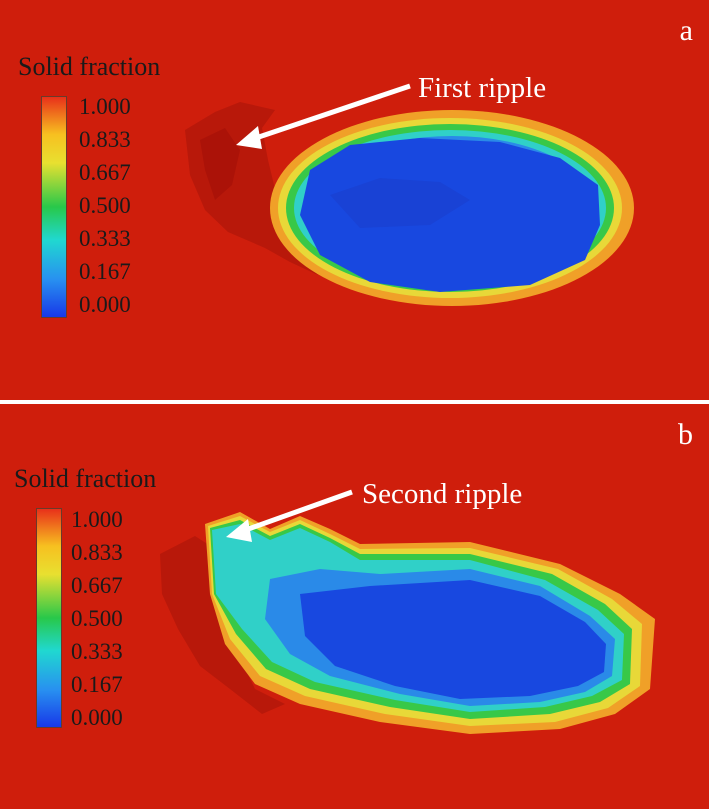  I want to click on legend-title-a: Solid fraction, so click(89, 66).